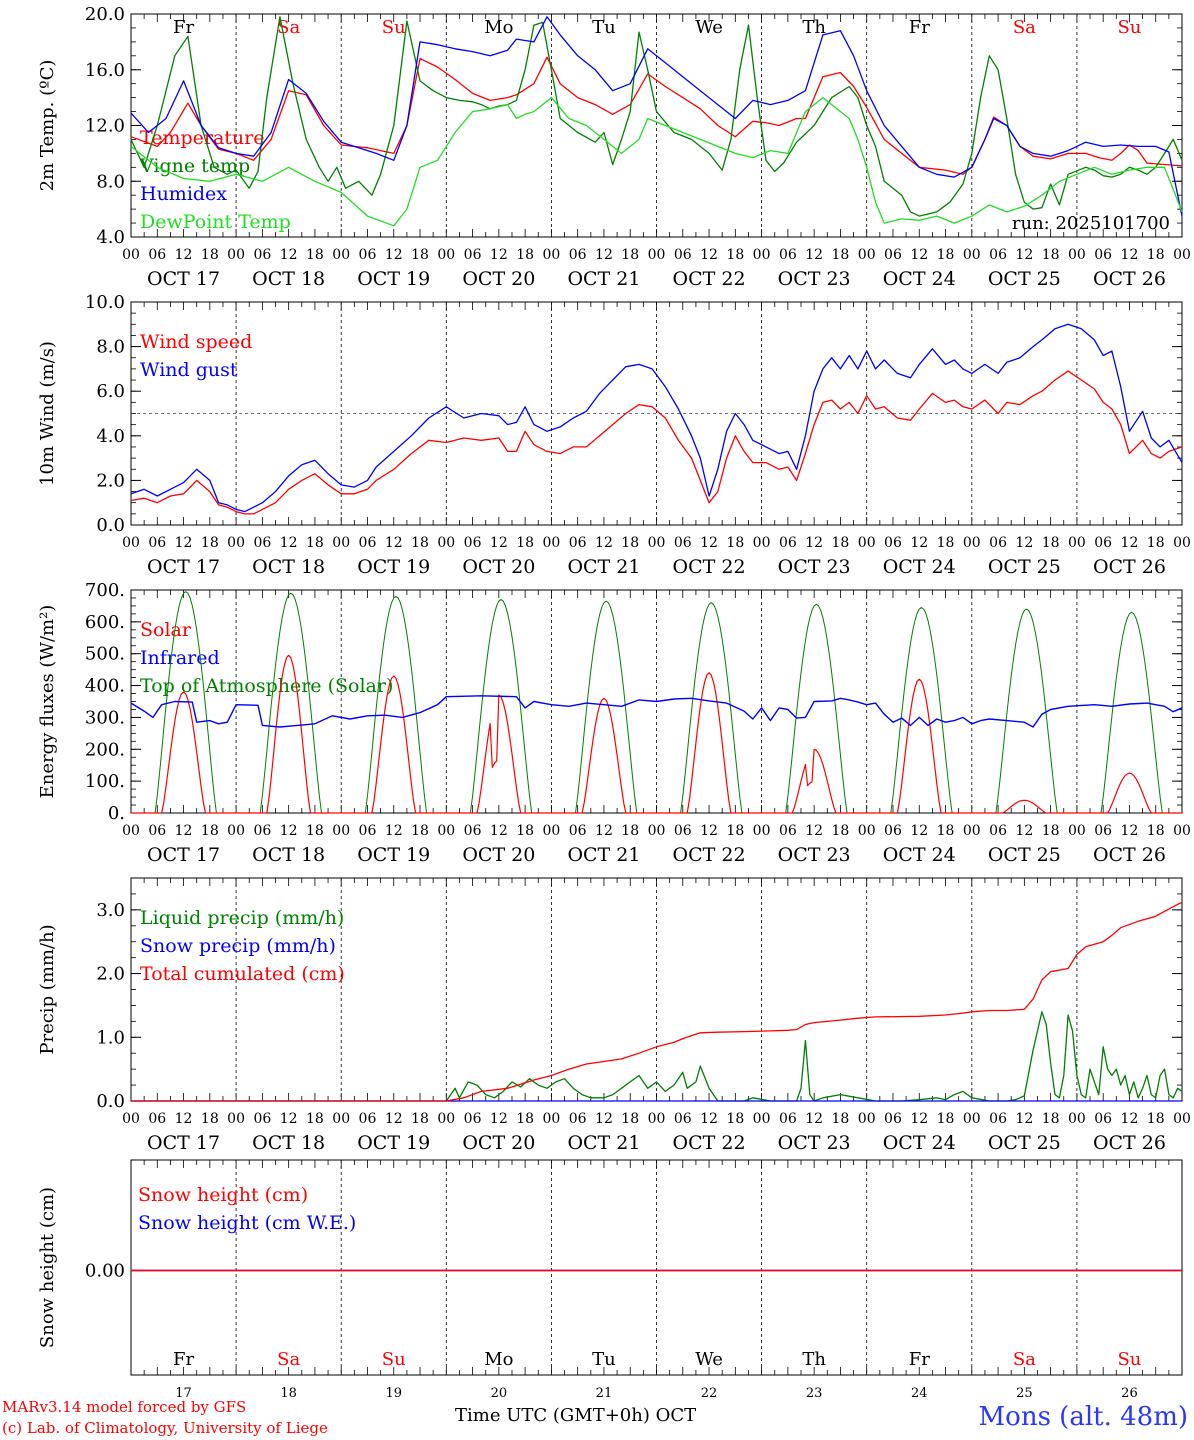 This screenshot has height=1440, width=1194. I want to click on day-name-bottom: Tu, so click(604, 1359).